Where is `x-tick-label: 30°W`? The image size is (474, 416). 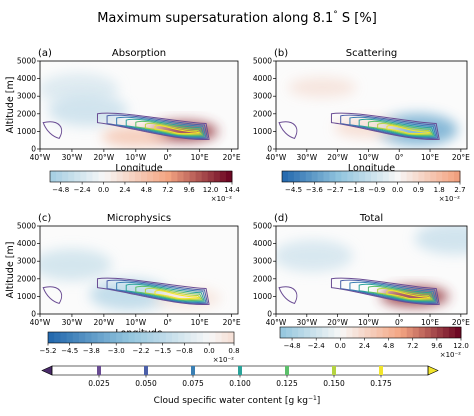 x-tick-label: 30°W is located at coordinates (72, 322).